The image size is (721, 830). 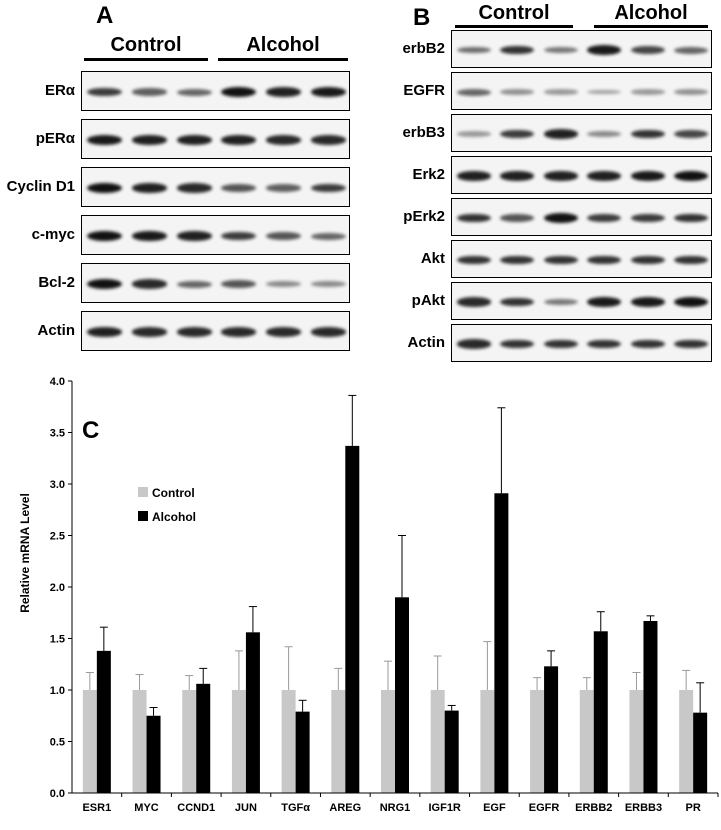 What do you see at coordinates (444, 808) in the screenshot?
I see `x-tick-label: IGF1R` at bounding box center [444, 808].